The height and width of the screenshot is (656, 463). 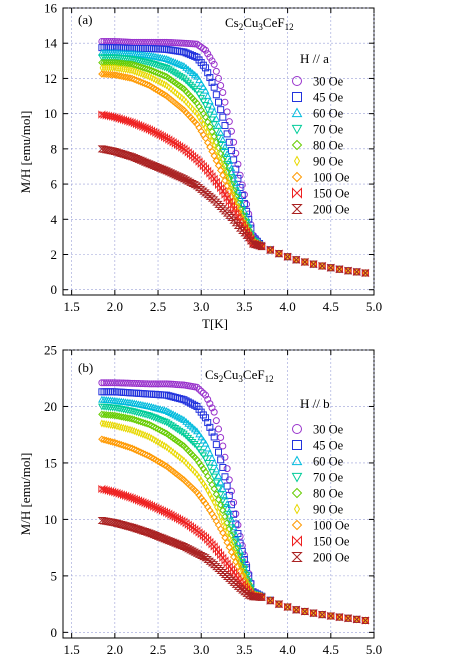 I want to click on panel-label-b: (b), so click(x=85, y=367).